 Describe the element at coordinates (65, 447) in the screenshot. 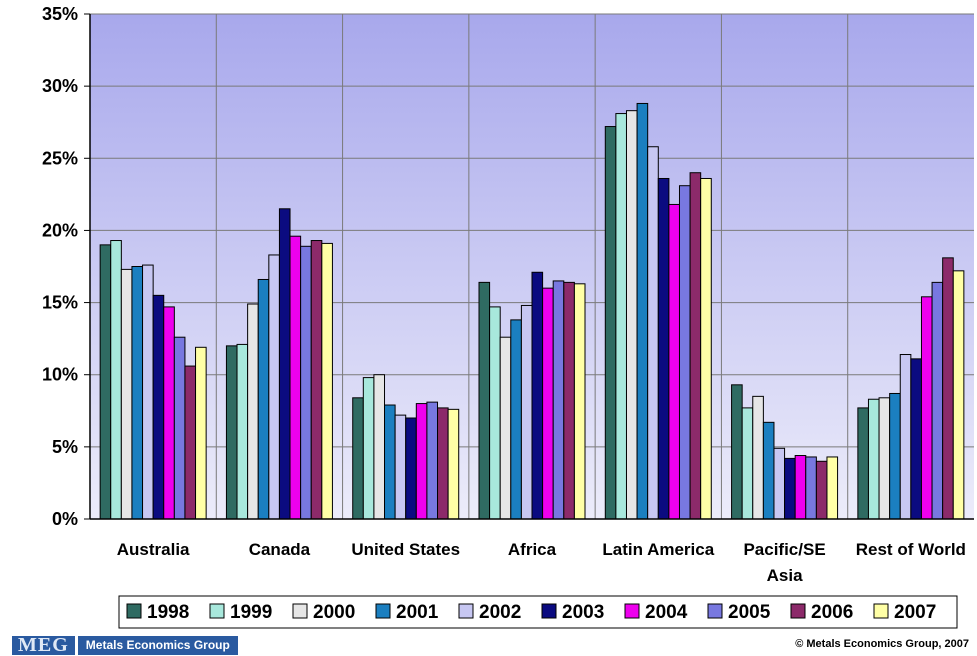

I see `y-tick-label: 5%` at that location.